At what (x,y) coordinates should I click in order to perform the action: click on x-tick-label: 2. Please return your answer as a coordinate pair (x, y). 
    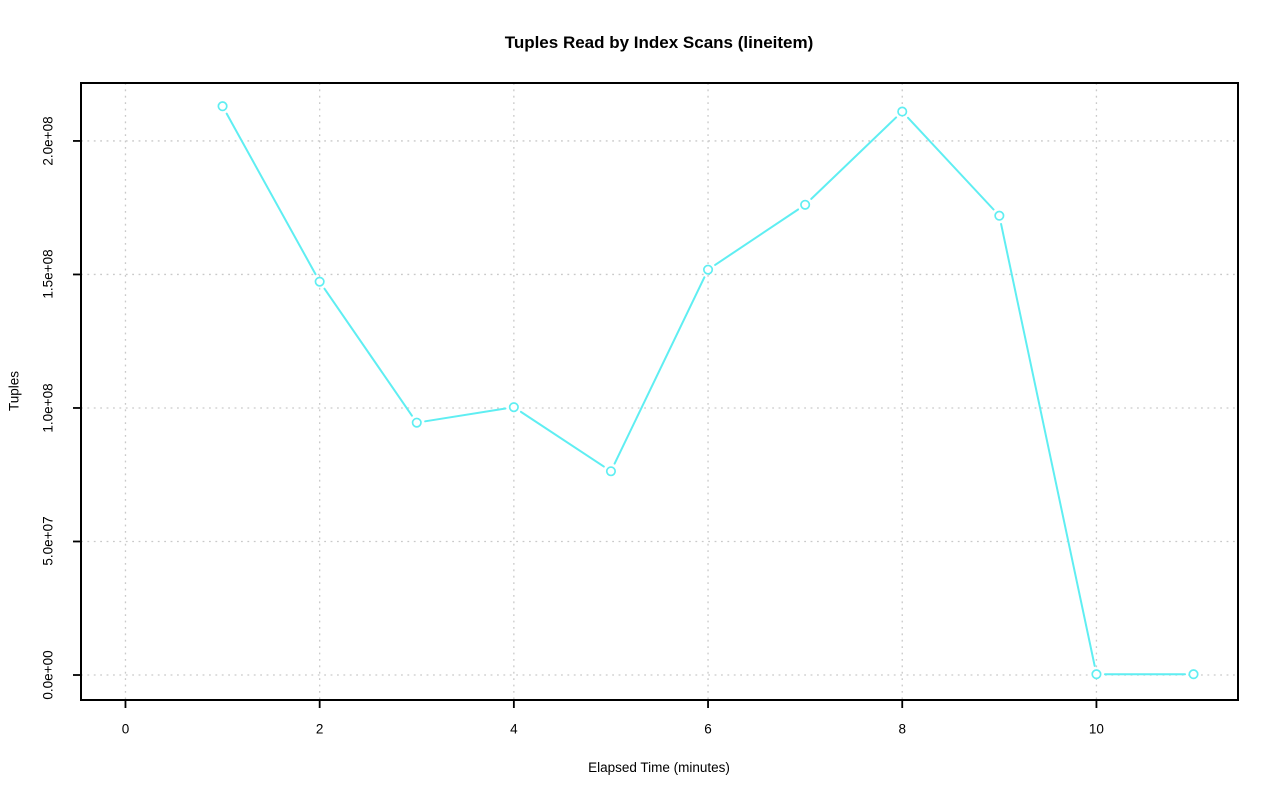
    Looking at the image, I should click on (319, 729).